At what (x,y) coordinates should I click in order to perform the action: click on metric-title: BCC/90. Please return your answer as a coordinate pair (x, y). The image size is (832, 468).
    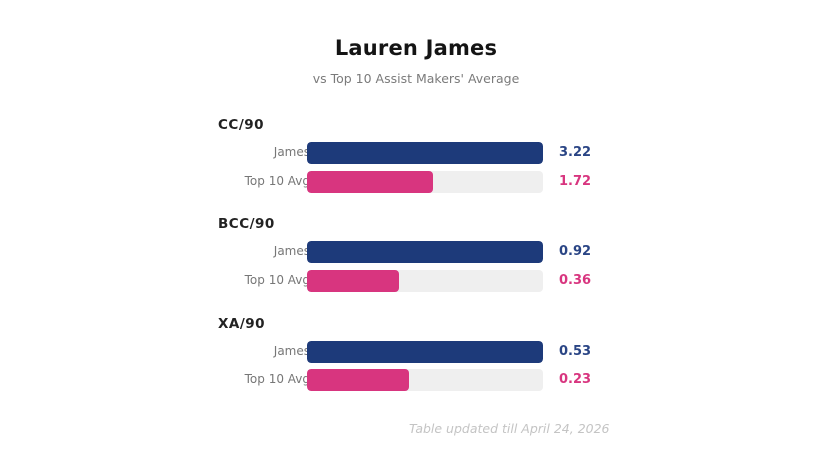
    Looking at the image, I should click on (246, 224).